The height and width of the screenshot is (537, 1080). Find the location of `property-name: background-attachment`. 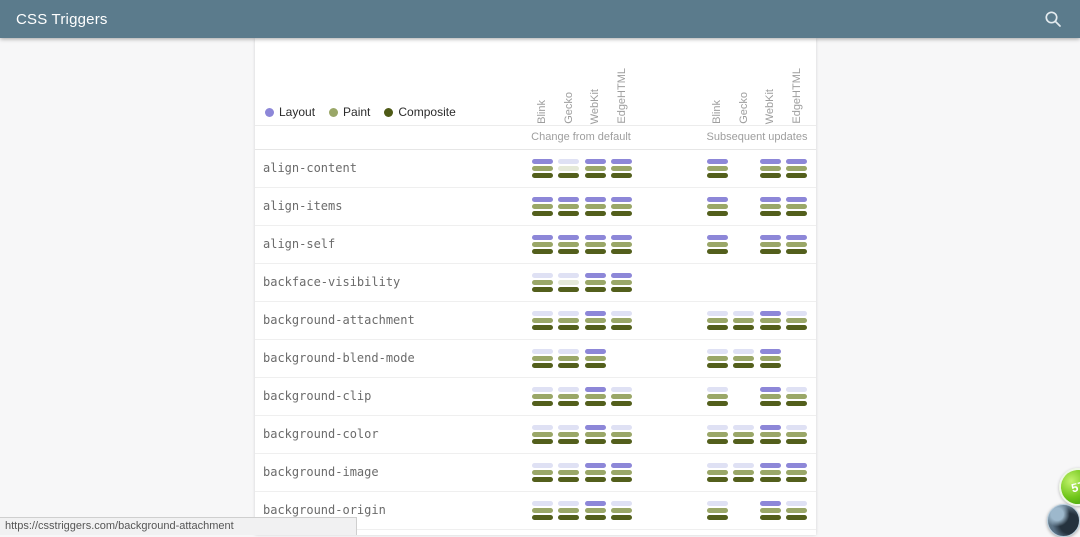

property-name: background-attachment is located at coordinates (339, 320).